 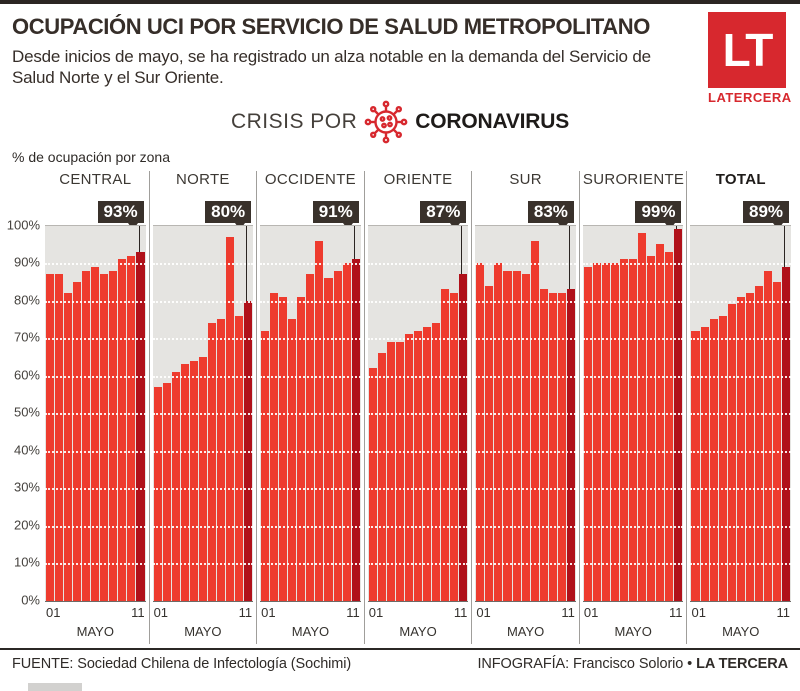 I want to click on final-value-badge: 93%, so click(x=120, y=215).